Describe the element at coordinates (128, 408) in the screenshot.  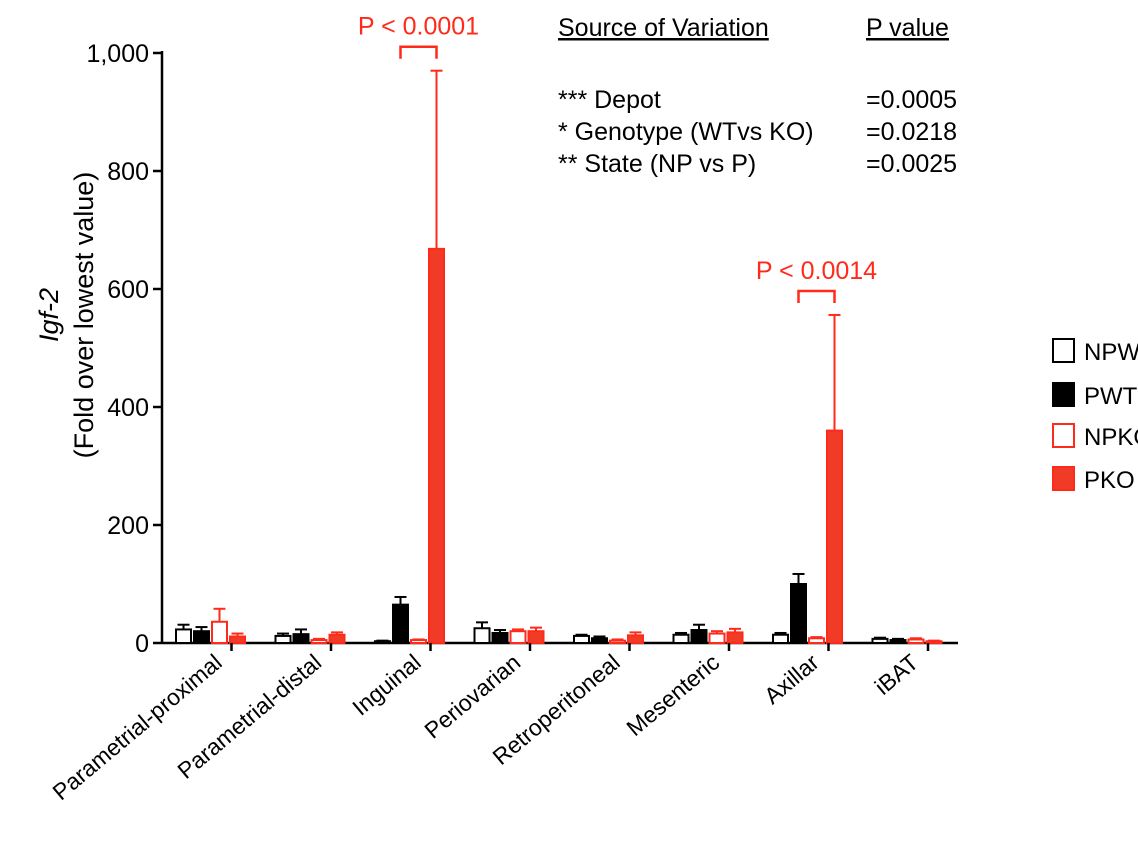
I see `y-tick-label: 400` at that location.